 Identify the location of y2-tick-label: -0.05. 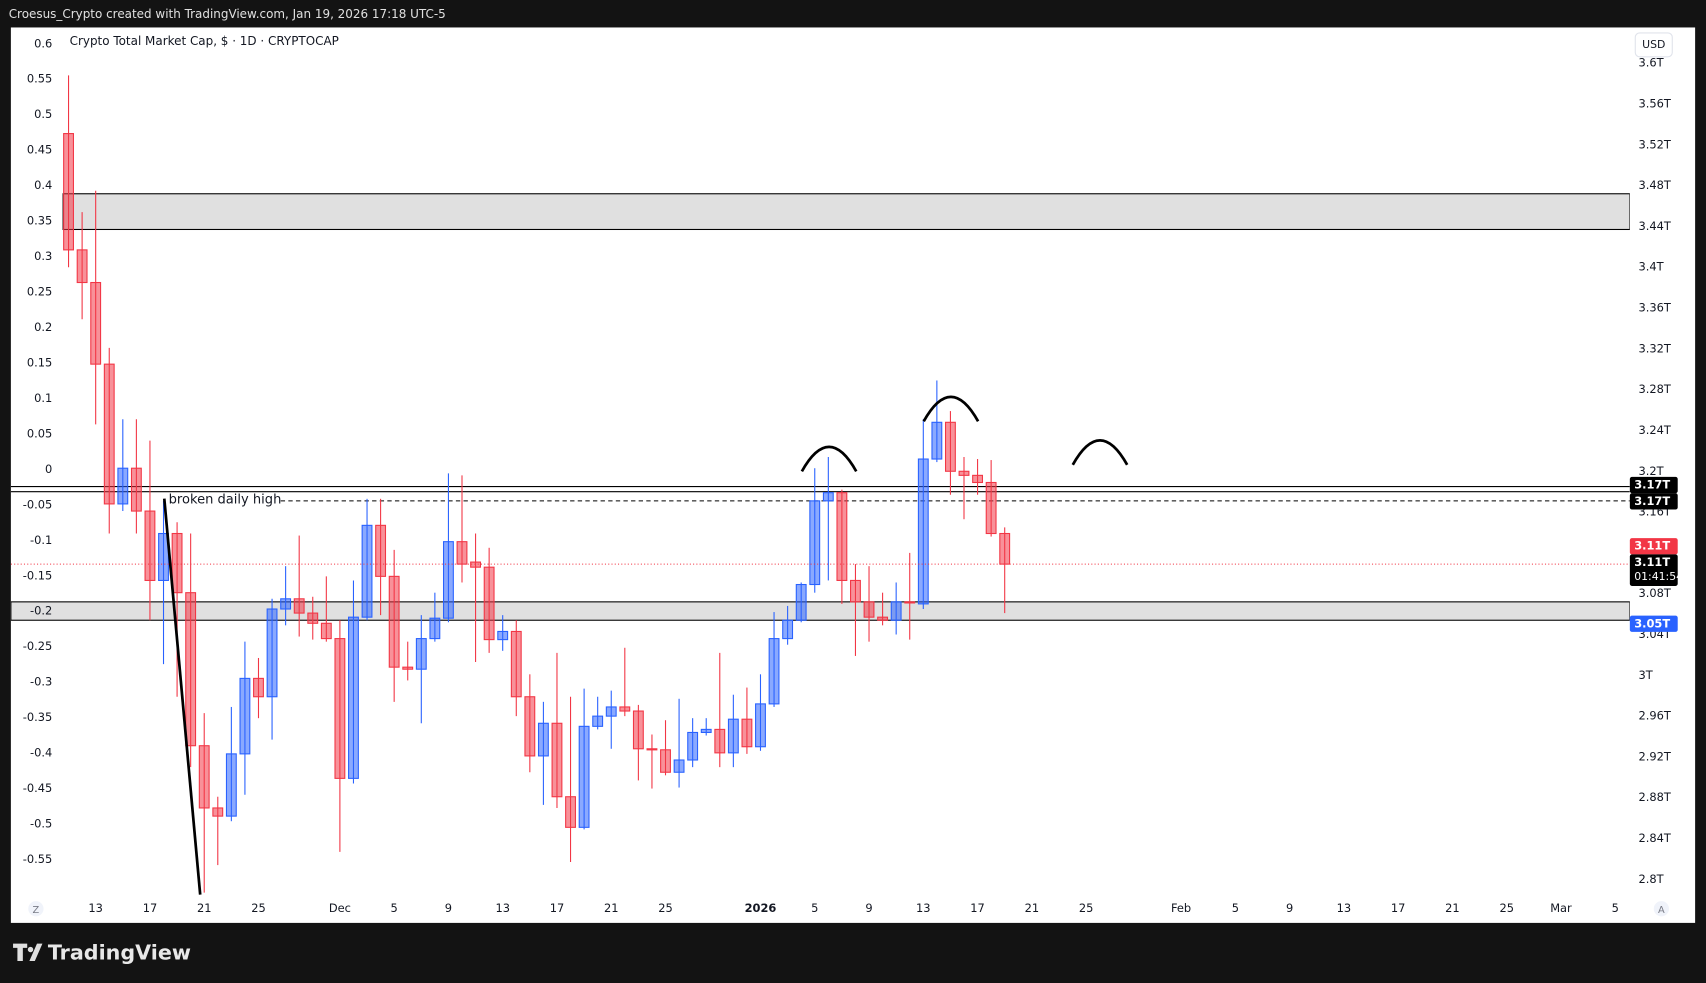
(38, 504).